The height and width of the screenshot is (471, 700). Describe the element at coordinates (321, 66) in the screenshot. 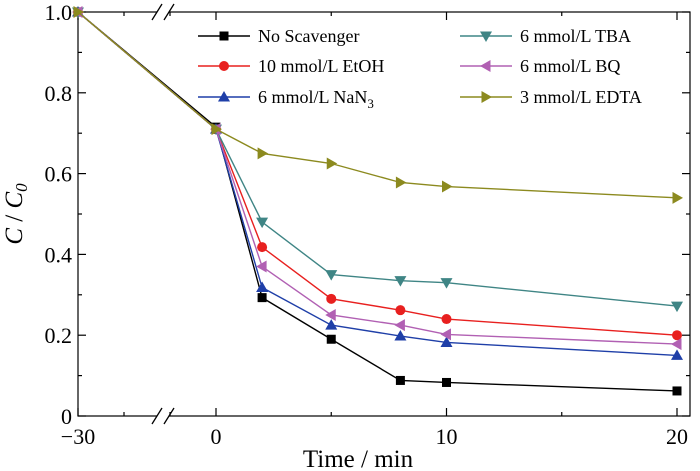

I see `legend-label: 10 mmol/L EtOH` at that location.